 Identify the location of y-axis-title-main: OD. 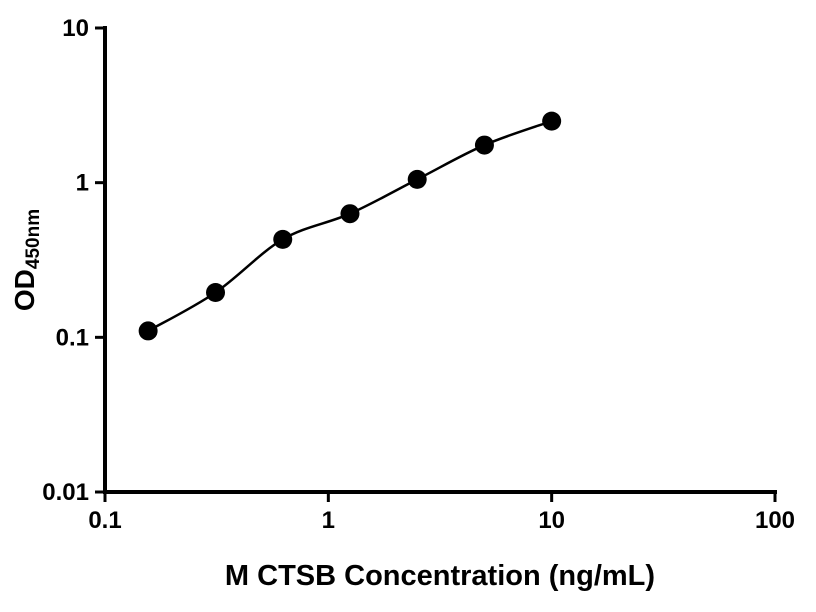
(24, 290).